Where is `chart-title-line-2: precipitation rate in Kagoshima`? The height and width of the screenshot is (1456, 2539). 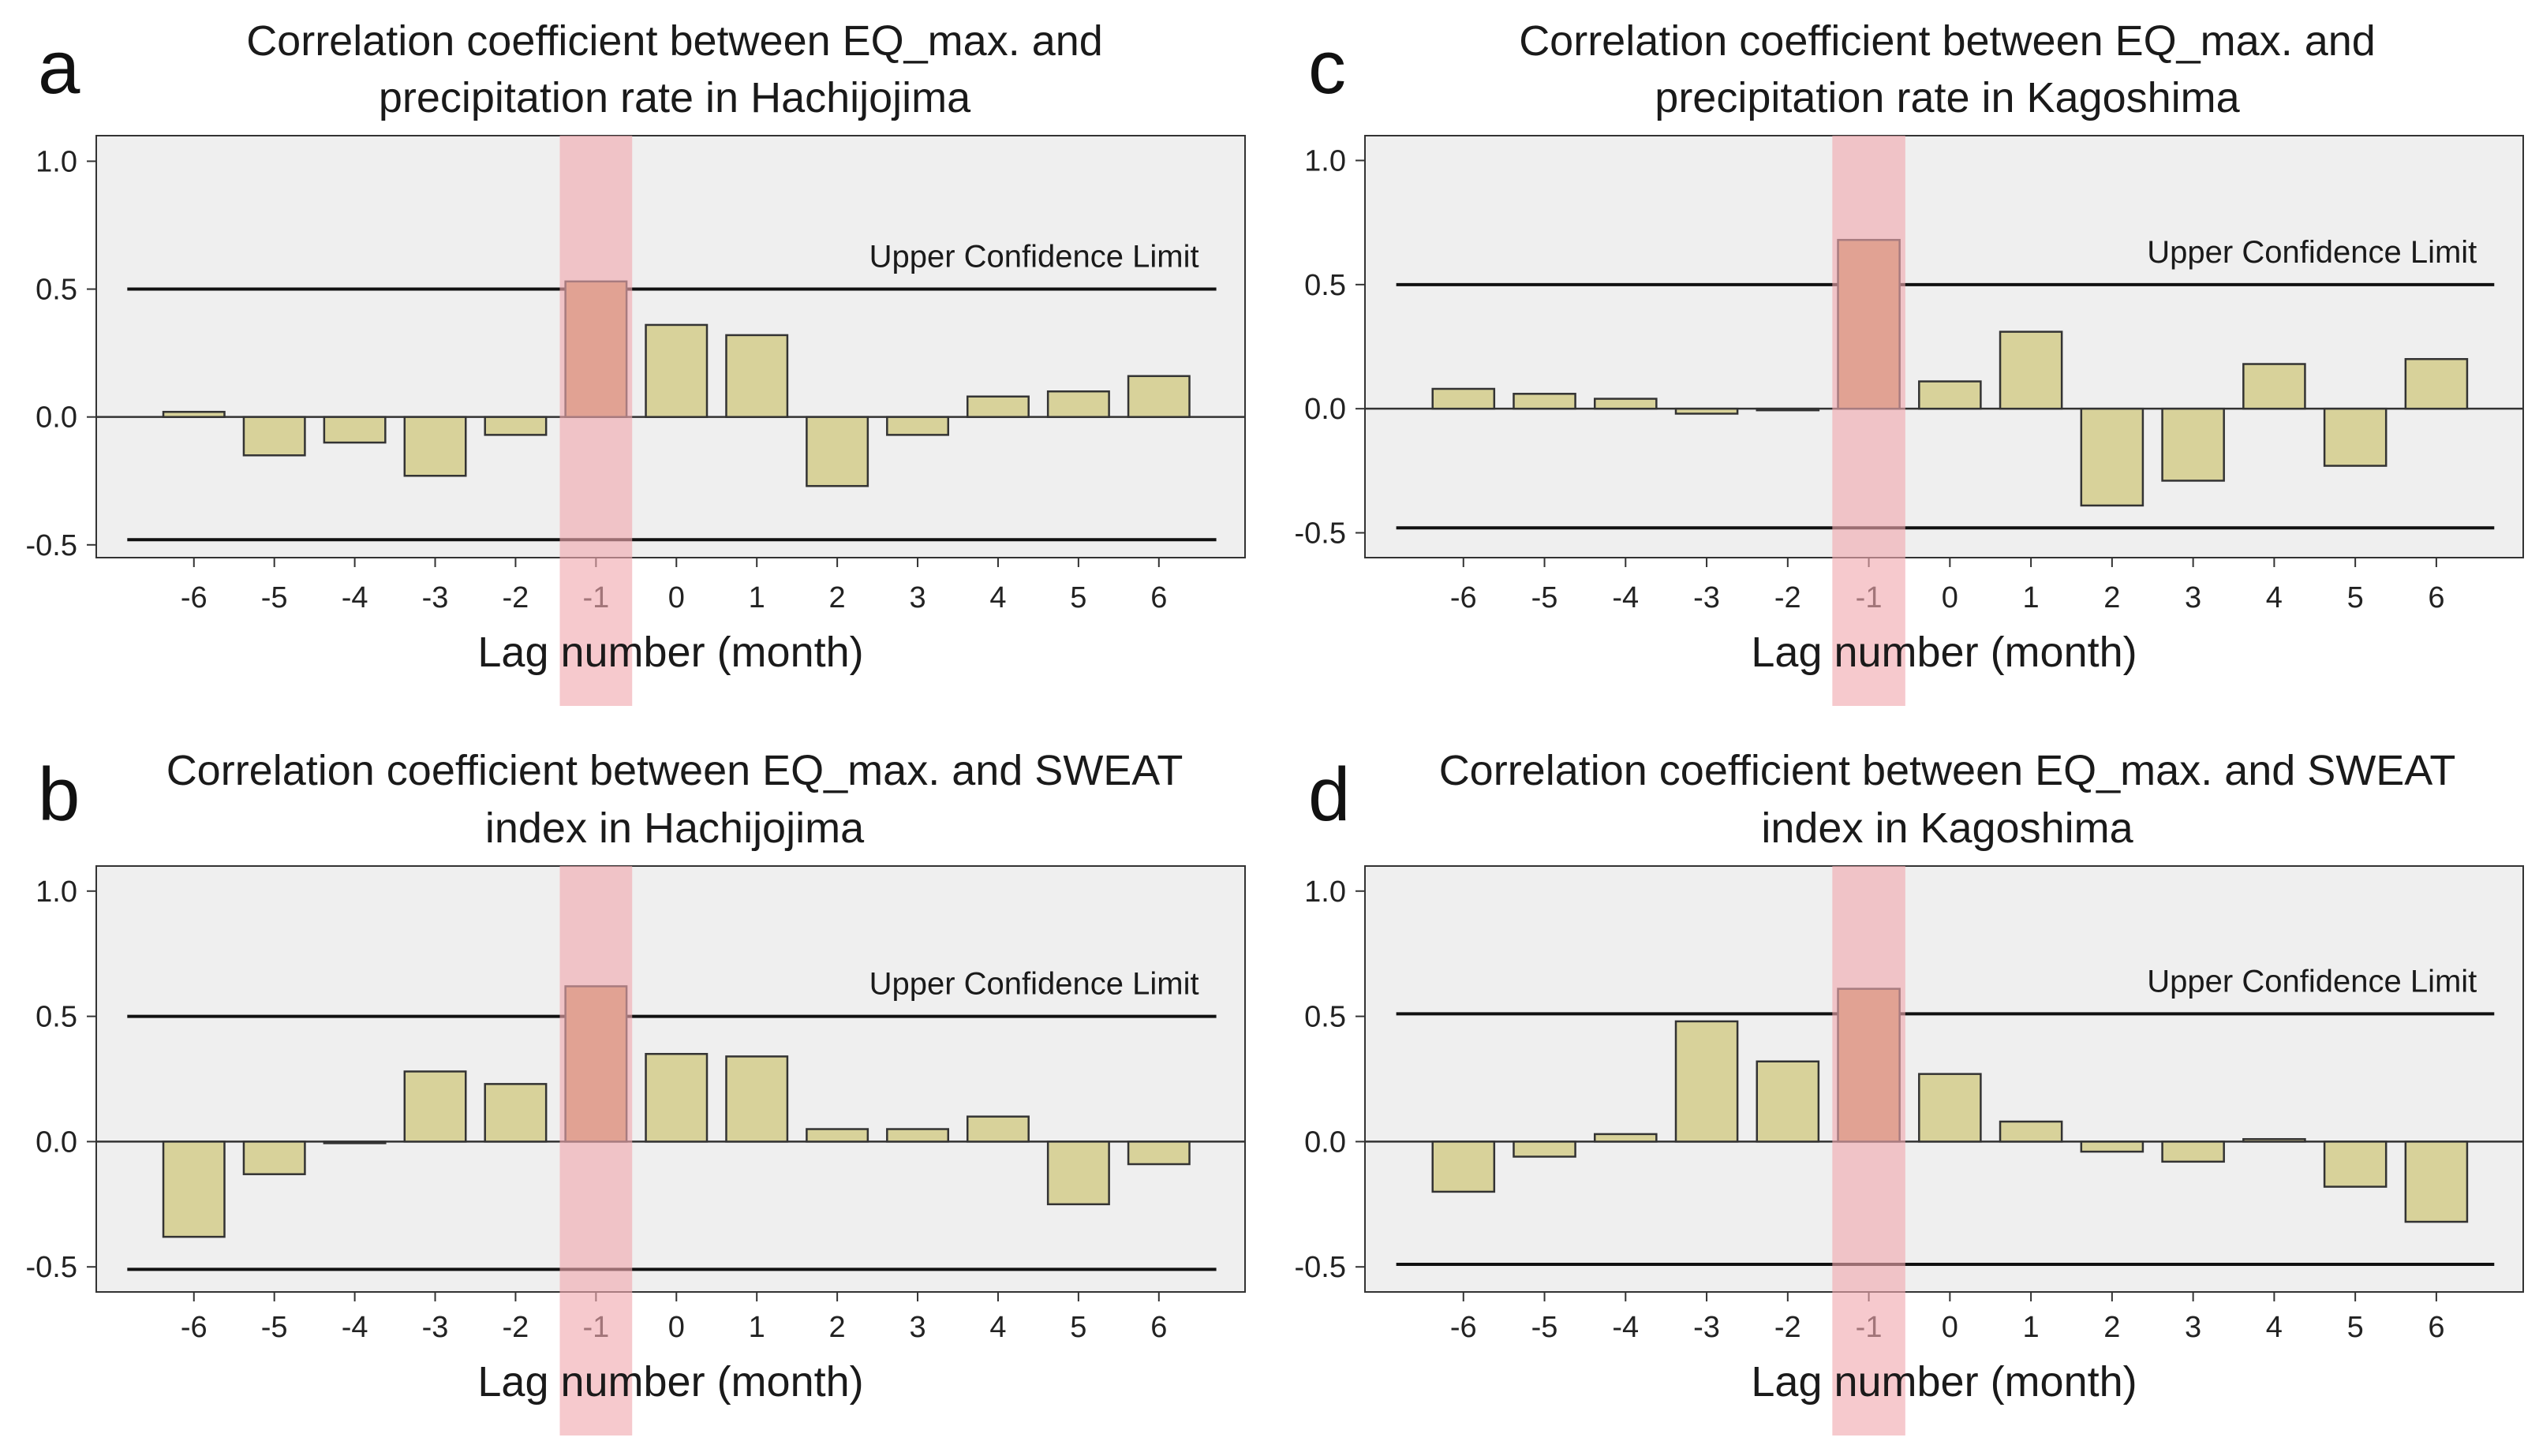 chart-title-line-2: precipitation rate in Kagoshima is located at coordinates (1947, 97).